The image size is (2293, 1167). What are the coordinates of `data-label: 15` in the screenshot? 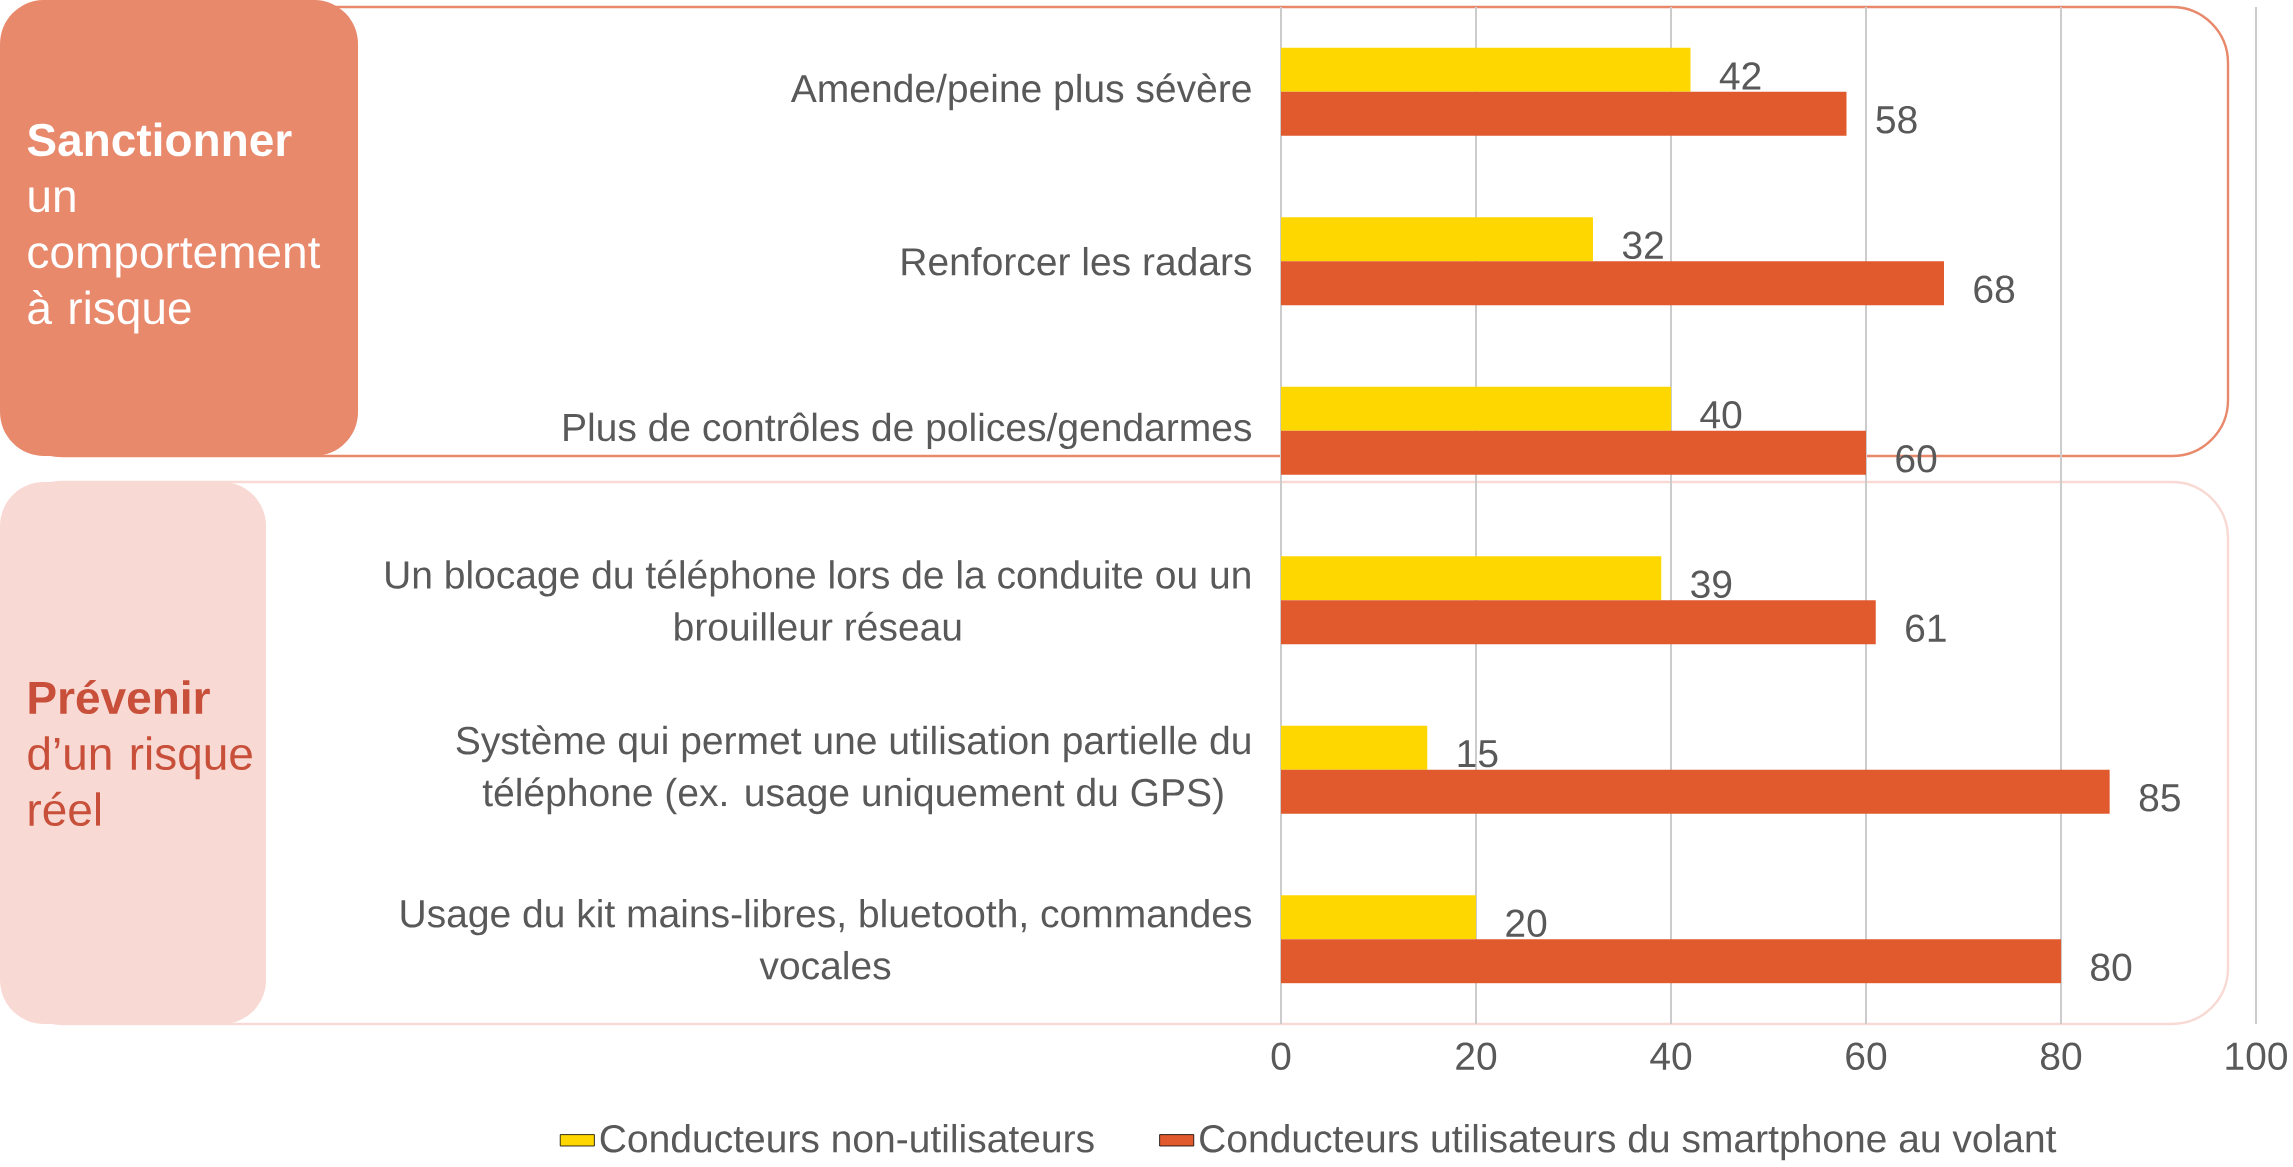 It's located at (1478, 754).